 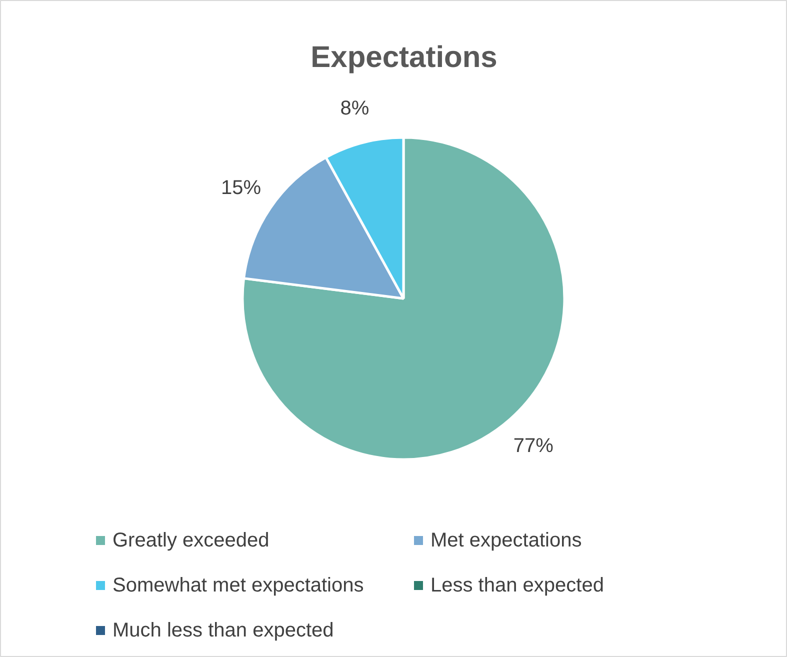 What do you see at coordinates (241, 188) in the screenshot?
I see `data-label: 15%` at bounding box center [241, 188].